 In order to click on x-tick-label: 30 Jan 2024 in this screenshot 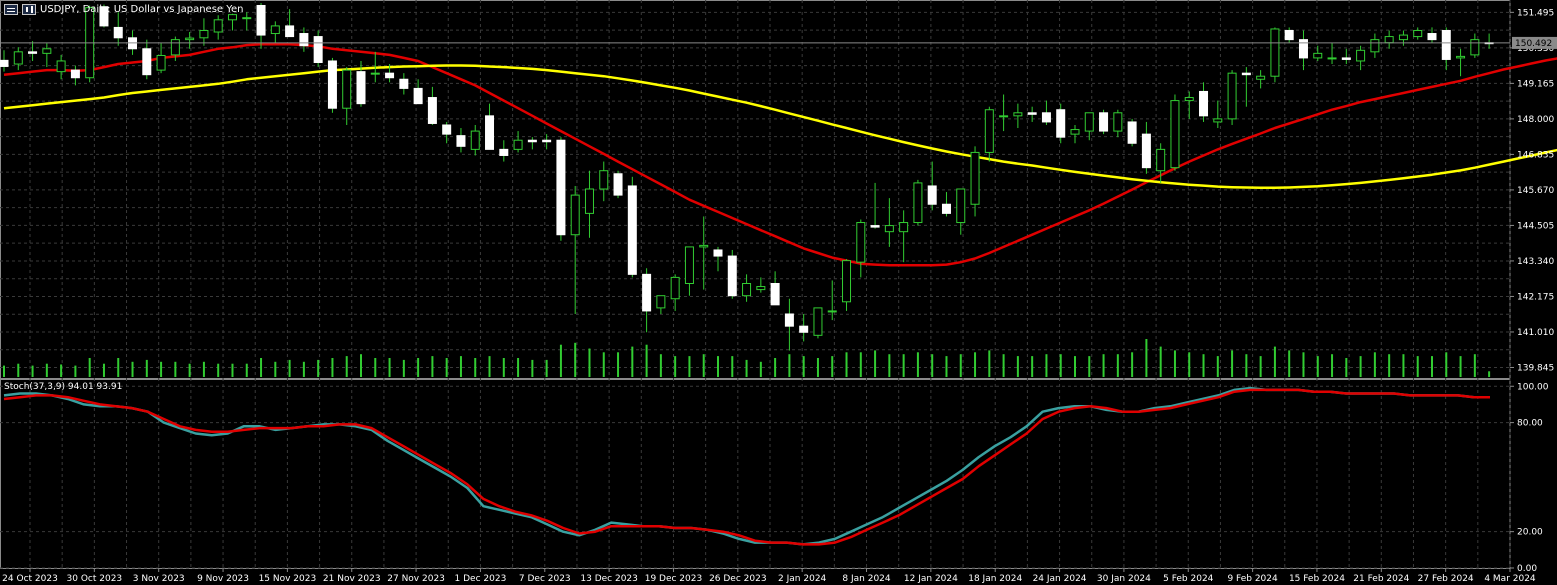, I will do `click(1124, 579)`.